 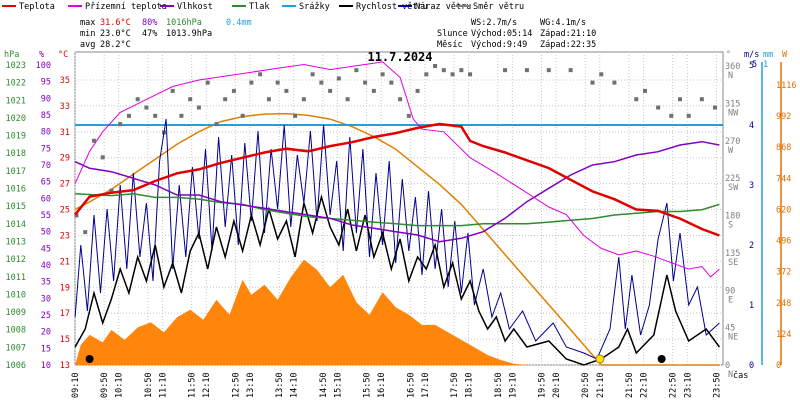 What do you see at coordinates (732, 254) in the screenshot?
I see `dir-tick-deg: 135` at bounding box center [732, 254].